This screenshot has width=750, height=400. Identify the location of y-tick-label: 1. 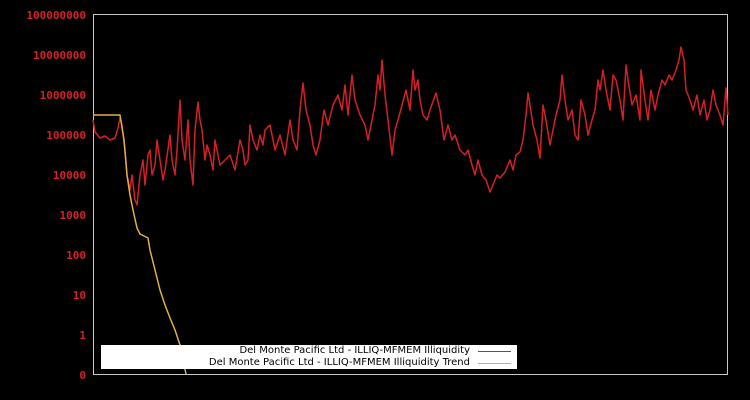
(82, 335).